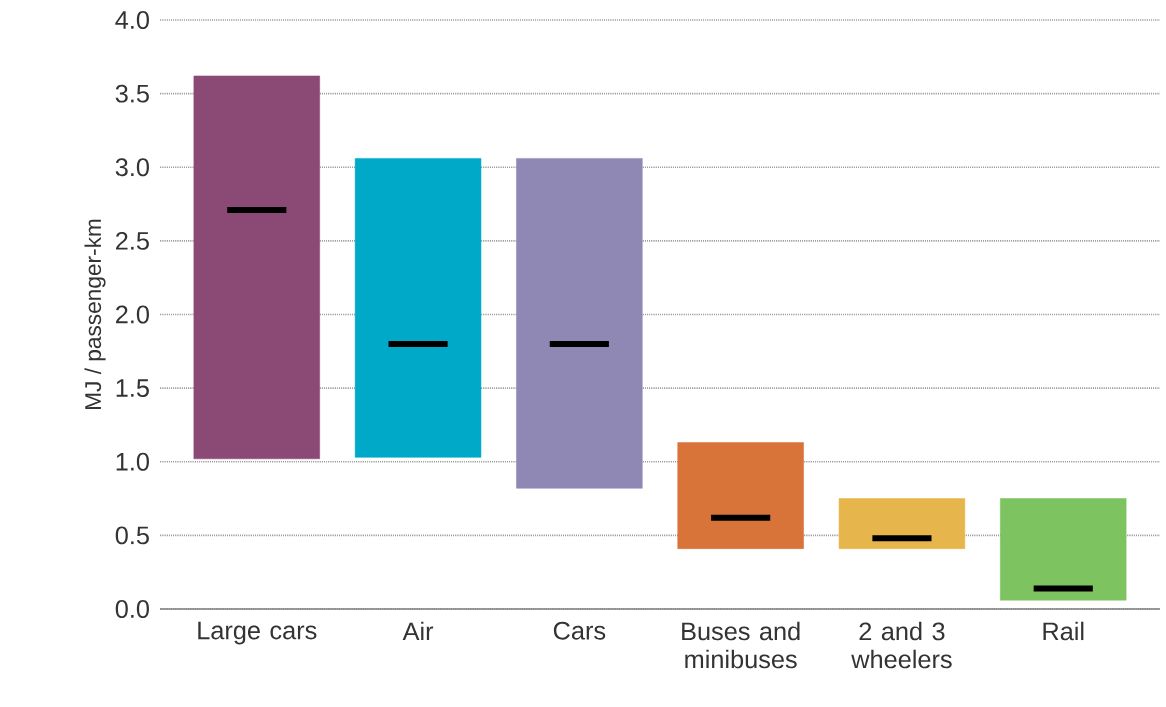 The width and height of the screenshot is (1166, 707). Describe the element at coordinates (132, 314) in the screenshot. I see `y-tick-label: 2.0` at that location.